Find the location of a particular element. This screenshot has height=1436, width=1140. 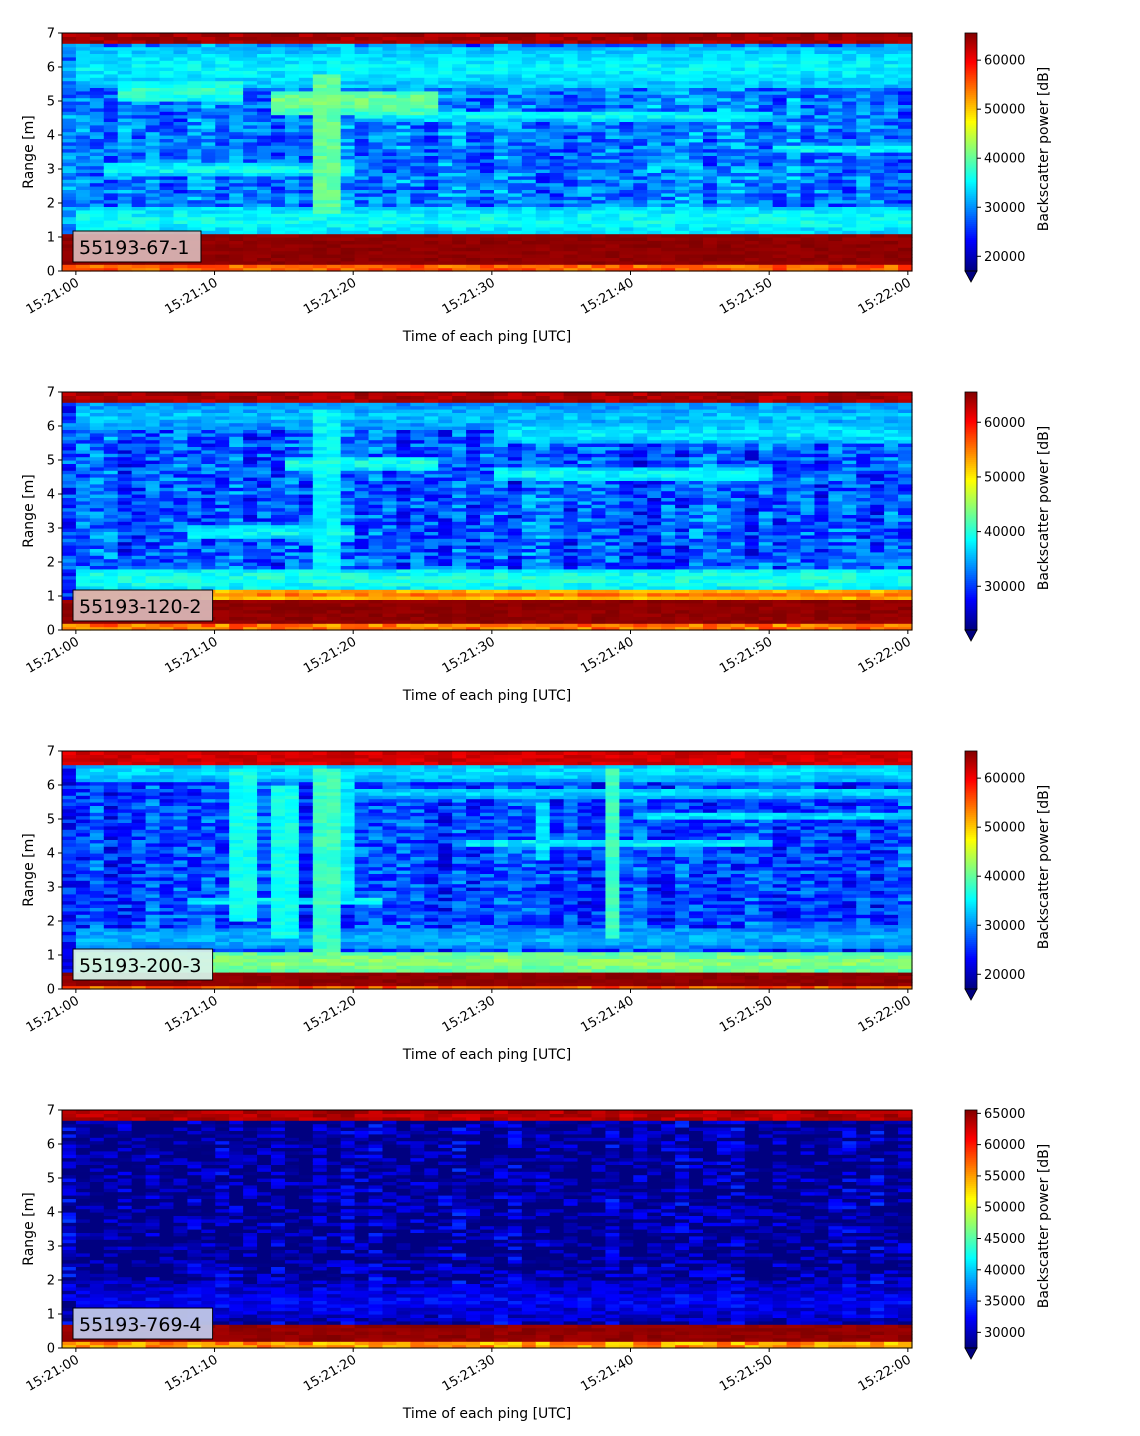

y-tick-label: 4 is located at coordinates (51, 136).